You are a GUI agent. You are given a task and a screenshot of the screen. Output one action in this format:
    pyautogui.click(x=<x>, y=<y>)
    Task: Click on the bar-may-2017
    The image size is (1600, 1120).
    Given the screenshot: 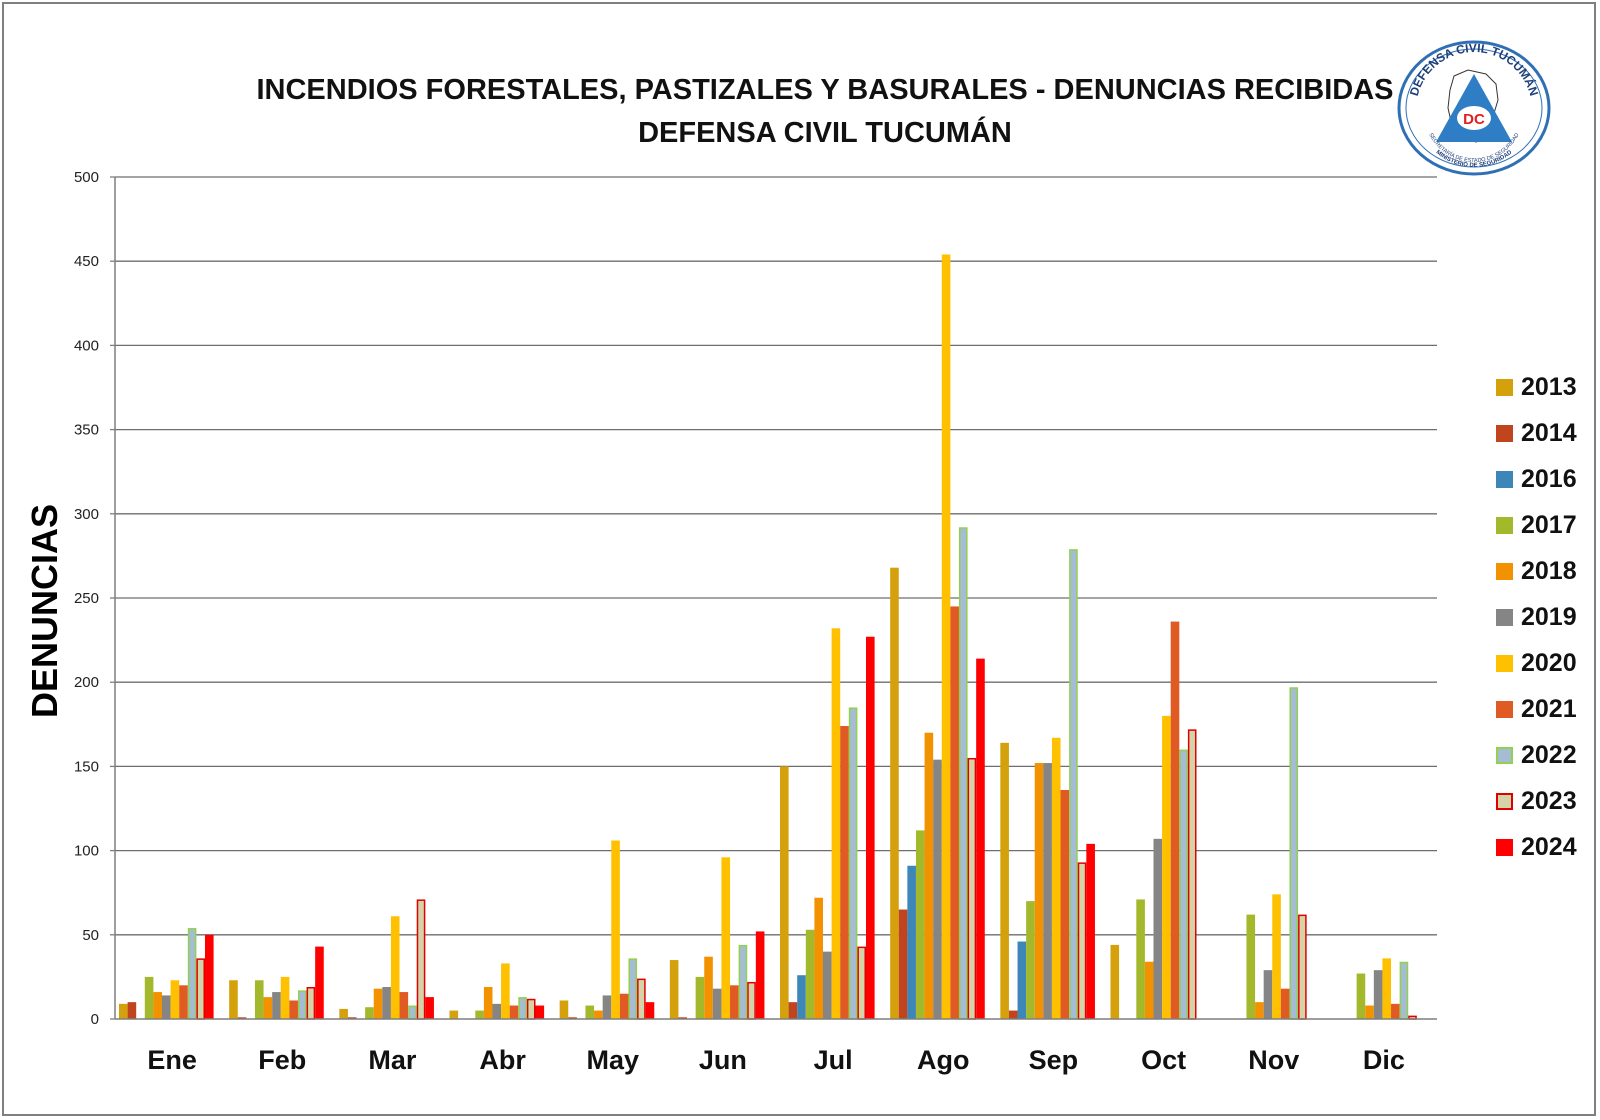 What is the action you would take?
    pyautogui.click(x=590, y=1012)
    